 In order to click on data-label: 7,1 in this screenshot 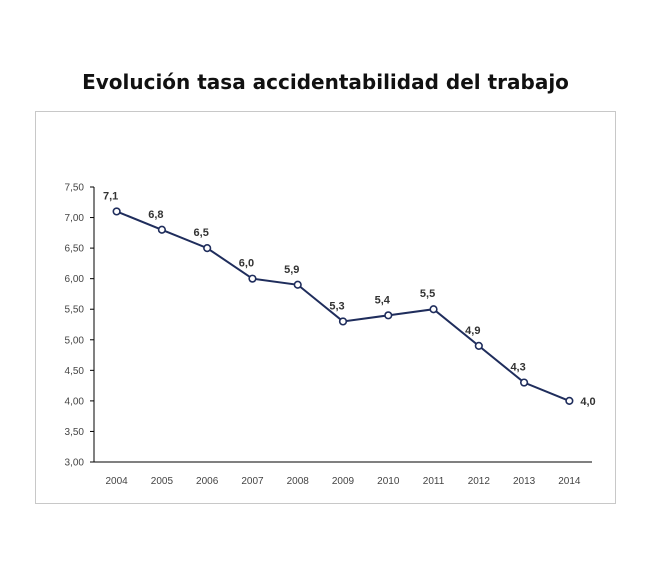, I will do `click(110, 196)`.